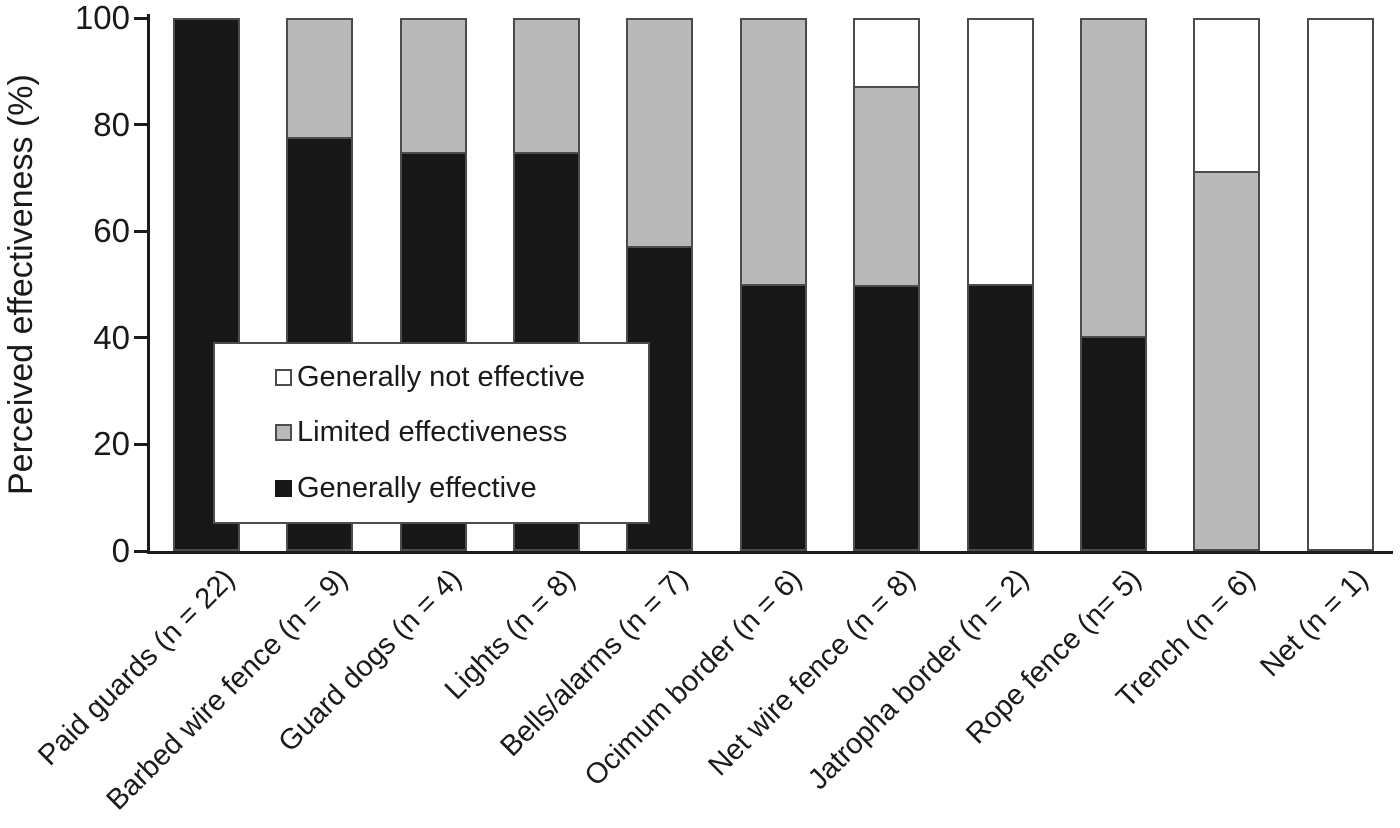 Image resolution: width=1400 pixels, height=828 pixels. Describe the element at coordinates (283, 488) in the screenshot. I see `effective-swatch-icon` at that location.